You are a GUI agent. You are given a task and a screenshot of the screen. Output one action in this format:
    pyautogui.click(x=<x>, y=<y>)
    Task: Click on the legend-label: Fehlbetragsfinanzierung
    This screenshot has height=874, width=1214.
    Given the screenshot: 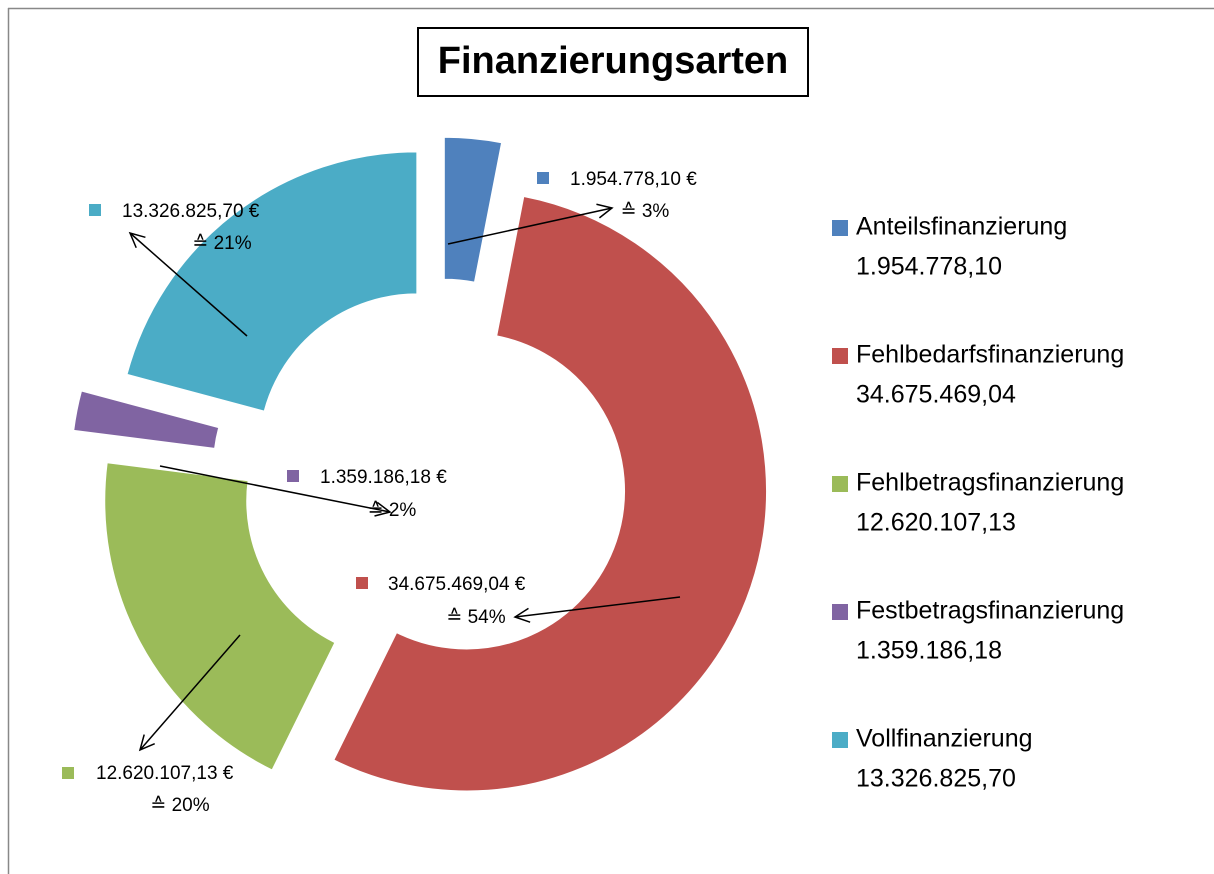 What is the action you would take?
    pyautogui.click(x=990, y=483)
    